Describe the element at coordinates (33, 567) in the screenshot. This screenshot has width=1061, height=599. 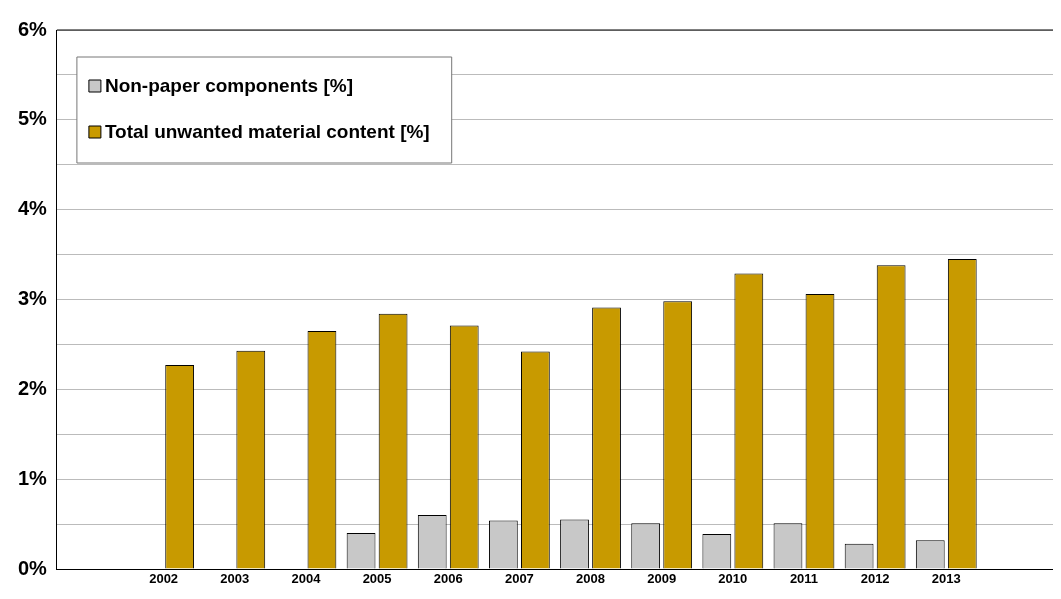
I see `y-tick-label: 0%` at that location.